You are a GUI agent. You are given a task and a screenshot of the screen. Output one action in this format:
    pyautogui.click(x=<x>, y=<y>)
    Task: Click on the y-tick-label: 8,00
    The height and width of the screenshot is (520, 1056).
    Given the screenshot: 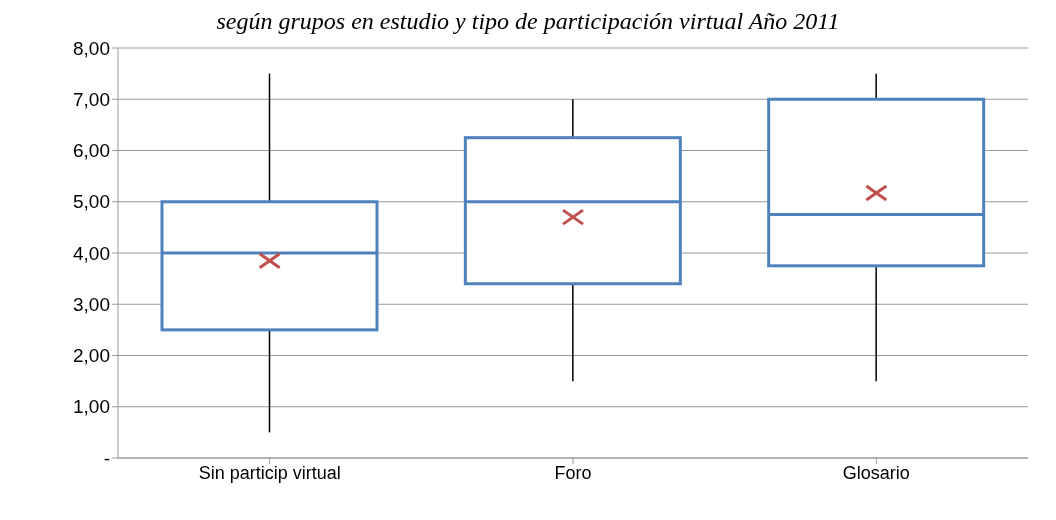 What is the action you would take?
    pyautogui.click(x=91, y=48)
    